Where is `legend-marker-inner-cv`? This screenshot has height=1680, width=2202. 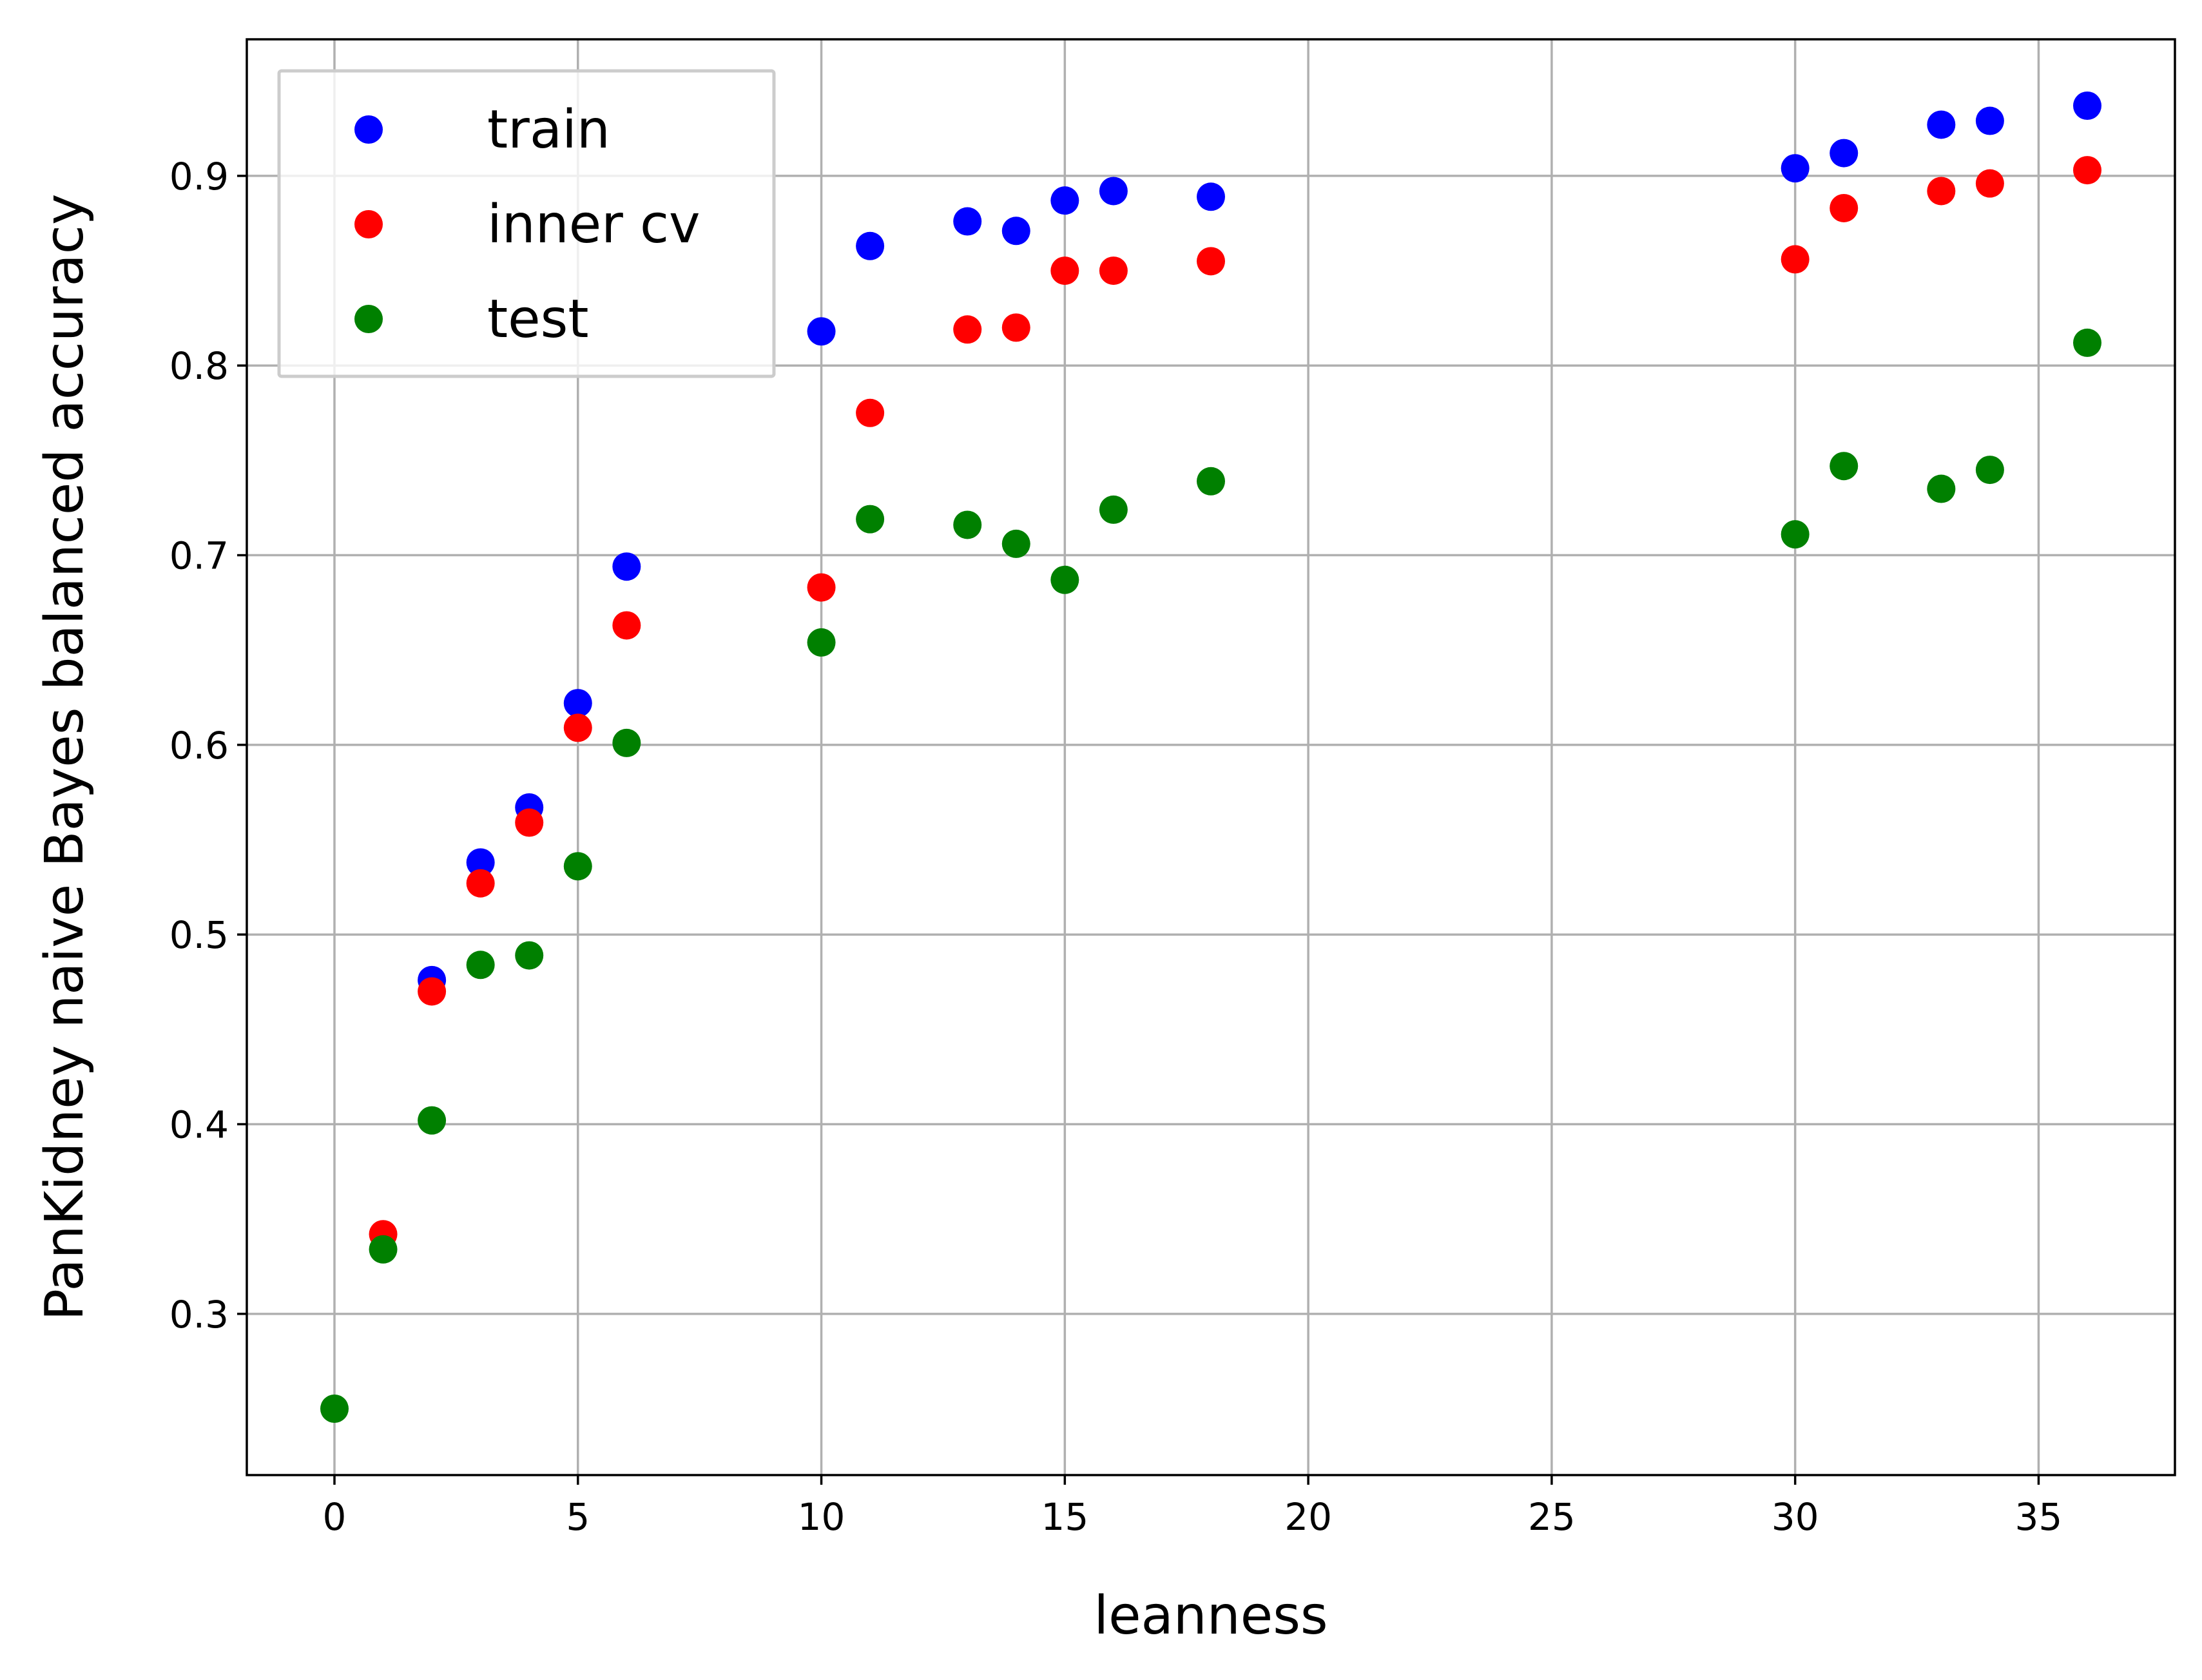
legend-marker-inner-cv is located at coordinates (368, 224).